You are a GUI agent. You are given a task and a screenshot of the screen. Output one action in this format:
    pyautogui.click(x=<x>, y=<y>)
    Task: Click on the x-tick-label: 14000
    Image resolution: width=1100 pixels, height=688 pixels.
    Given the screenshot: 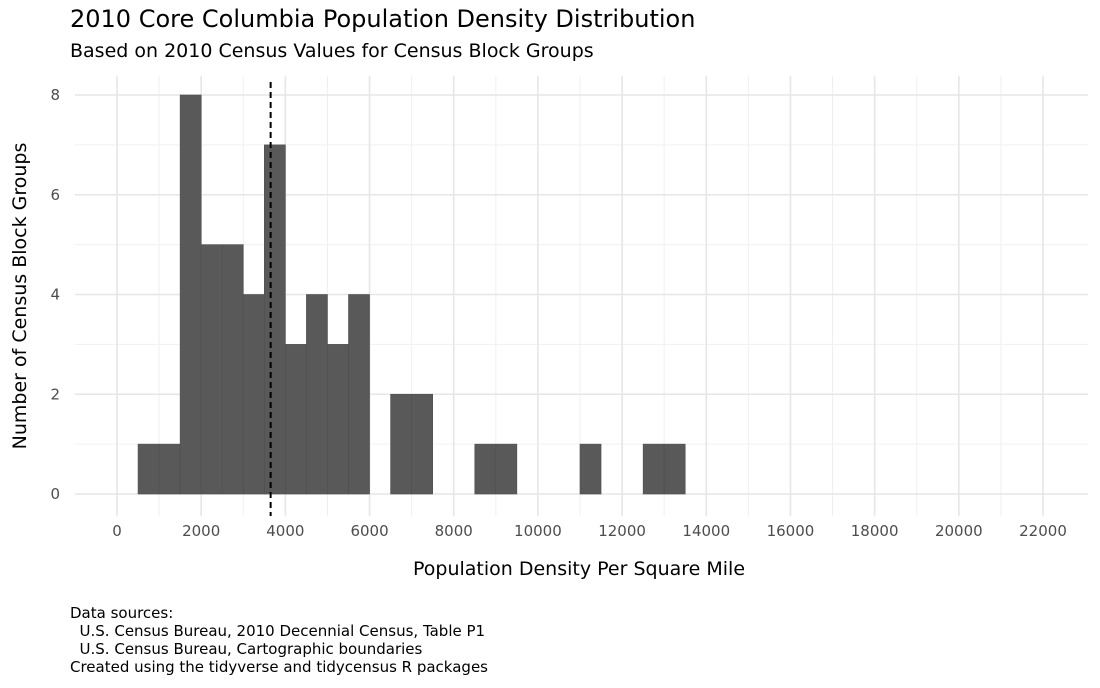 What is the action you would take?
    pyautogui.click(x=706, y=531)
    